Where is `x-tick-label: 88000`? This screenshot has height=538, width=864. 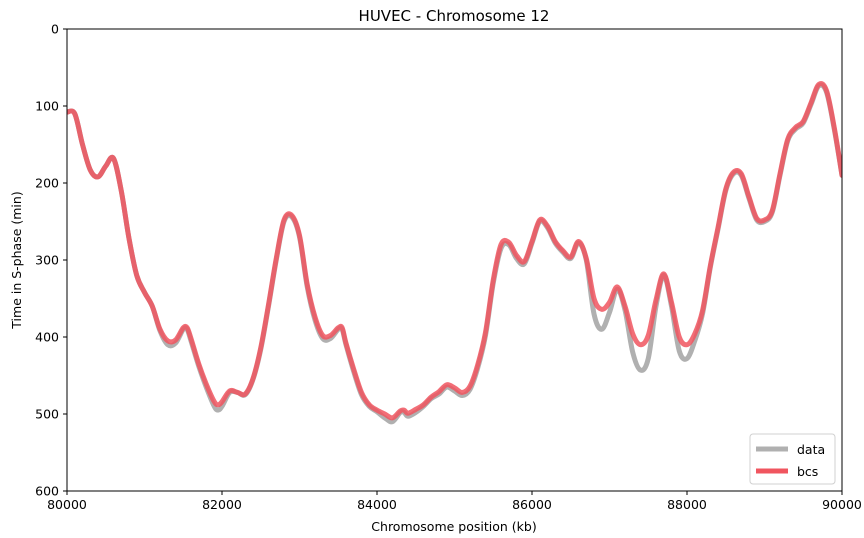 x-tick-label: 88000 is located at coordinates (687, 504).